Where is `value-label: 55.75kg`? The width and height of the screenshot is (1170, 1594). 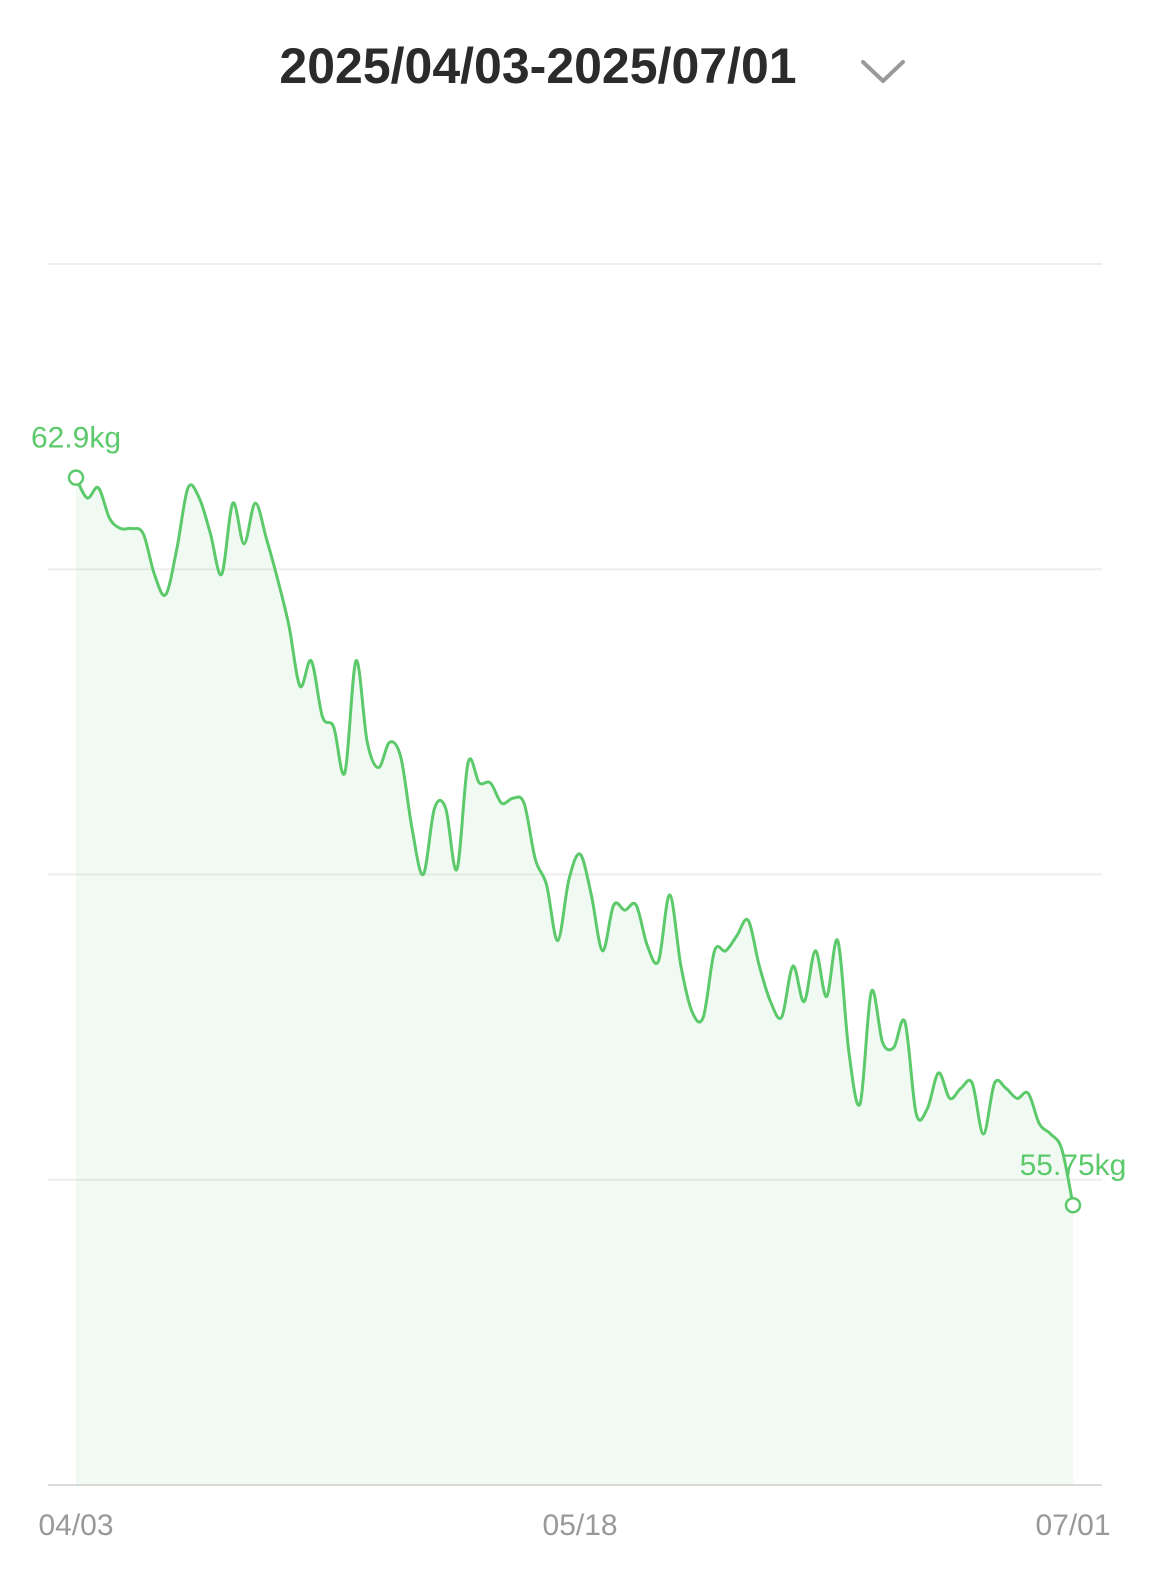 value-label: 55.75kg is located at coordinates (1073, 1165).